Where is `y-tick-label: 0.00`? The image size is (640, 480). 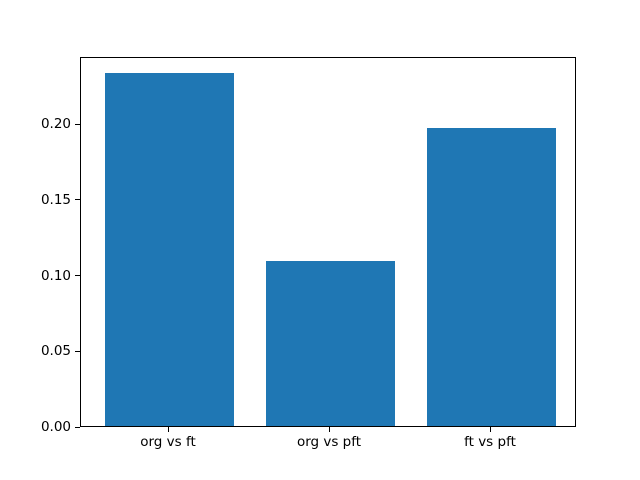
y-tick-label: 0.00 is located at coordinates (55, 427).